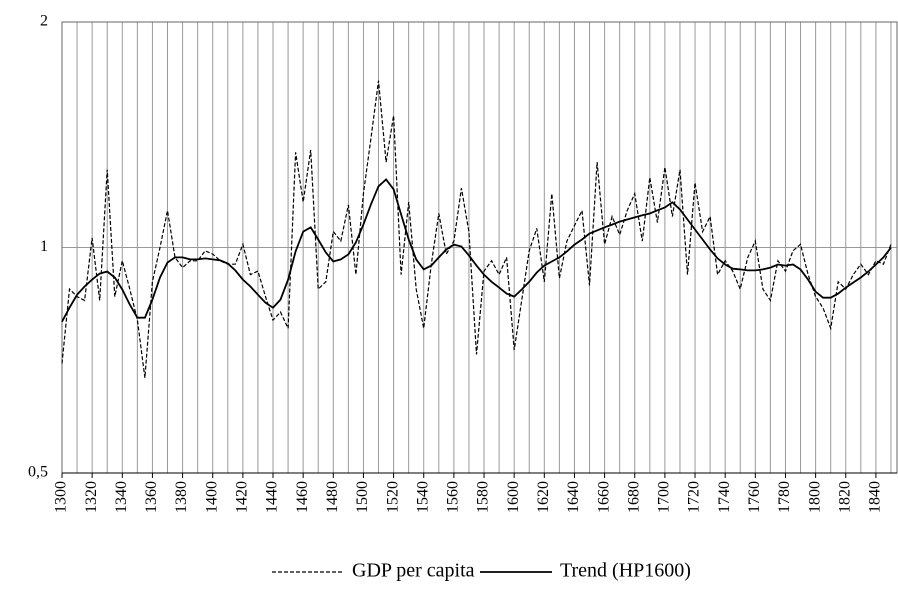 The width and height of the screenshot is (898, 590). What do you see at coordinates (754, 497) in the screenshot?
I see `x-tick-label: 1760` at bounding box center [754, 497].